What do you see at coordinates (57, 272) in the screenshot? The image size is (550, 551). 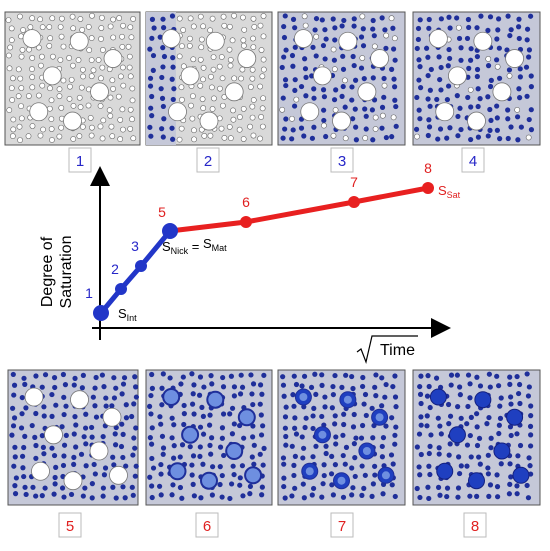 I see `y-axis-label: Degree of Saturation` at bounding box center [57, 272].